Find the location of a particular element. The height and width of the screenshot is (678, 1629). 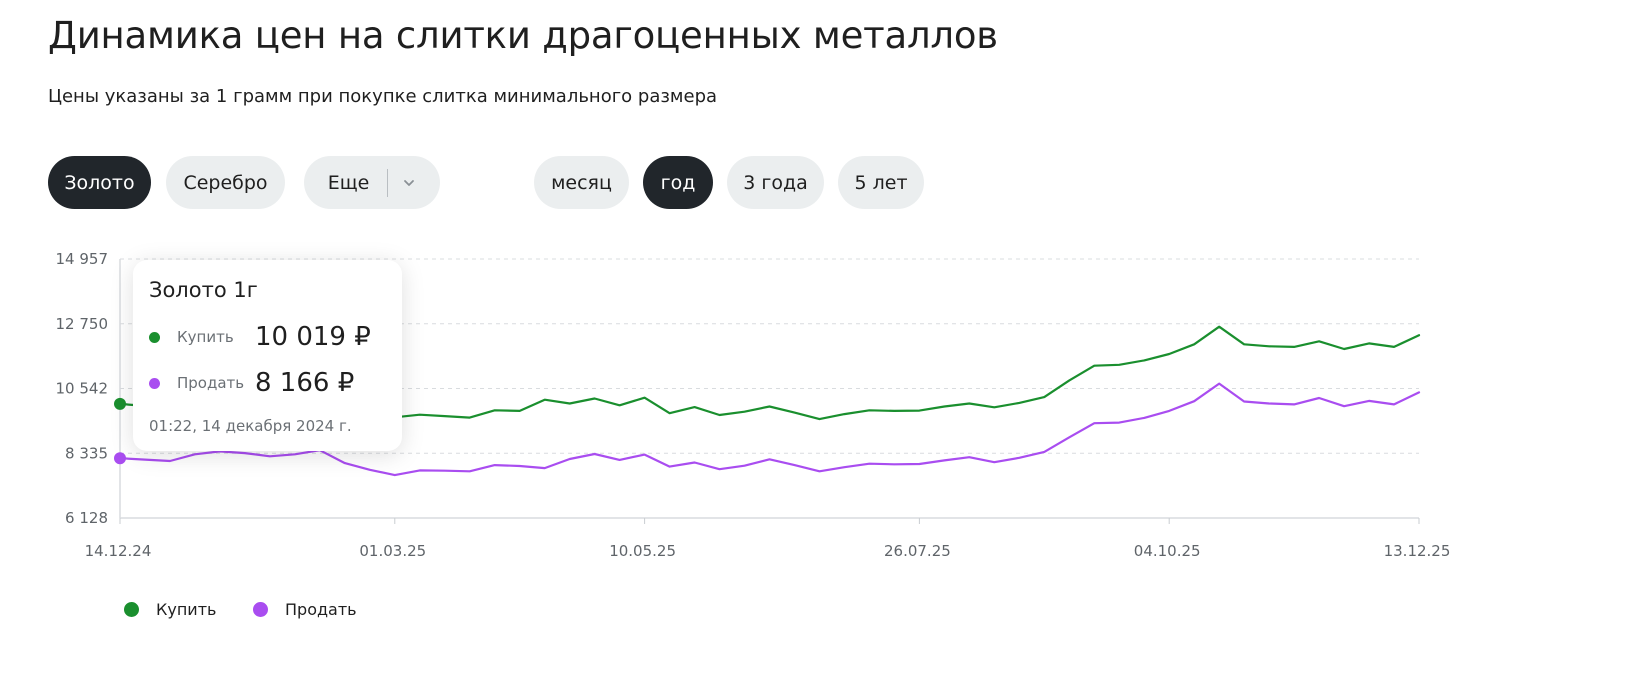

period-tab-month-label: месяц is located at coordinates (581, 182).